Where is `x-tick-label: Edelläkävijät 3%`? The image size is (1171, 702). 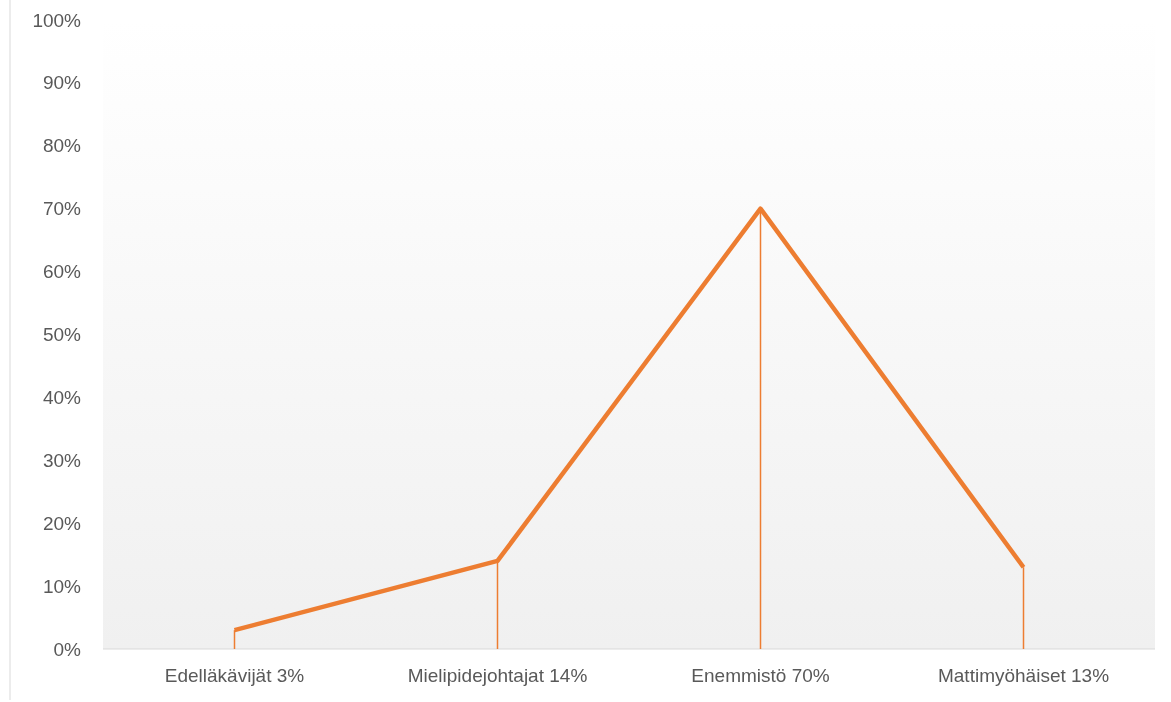
x-tick-label: Edelläkävijät 3% is located at coordinates (234, 676).